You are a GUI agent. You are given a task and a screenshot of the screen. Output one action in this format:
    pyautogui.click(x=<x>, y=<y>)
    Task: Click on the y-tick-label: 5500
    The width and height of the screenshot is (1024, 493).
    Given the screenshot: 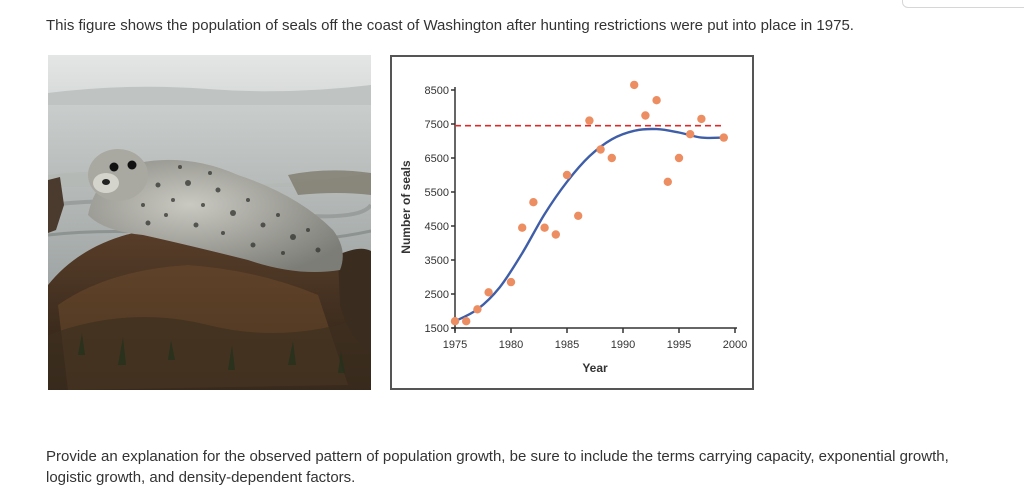 What is the action you would take?
    pyautogui.click(x=437, y=193)
    